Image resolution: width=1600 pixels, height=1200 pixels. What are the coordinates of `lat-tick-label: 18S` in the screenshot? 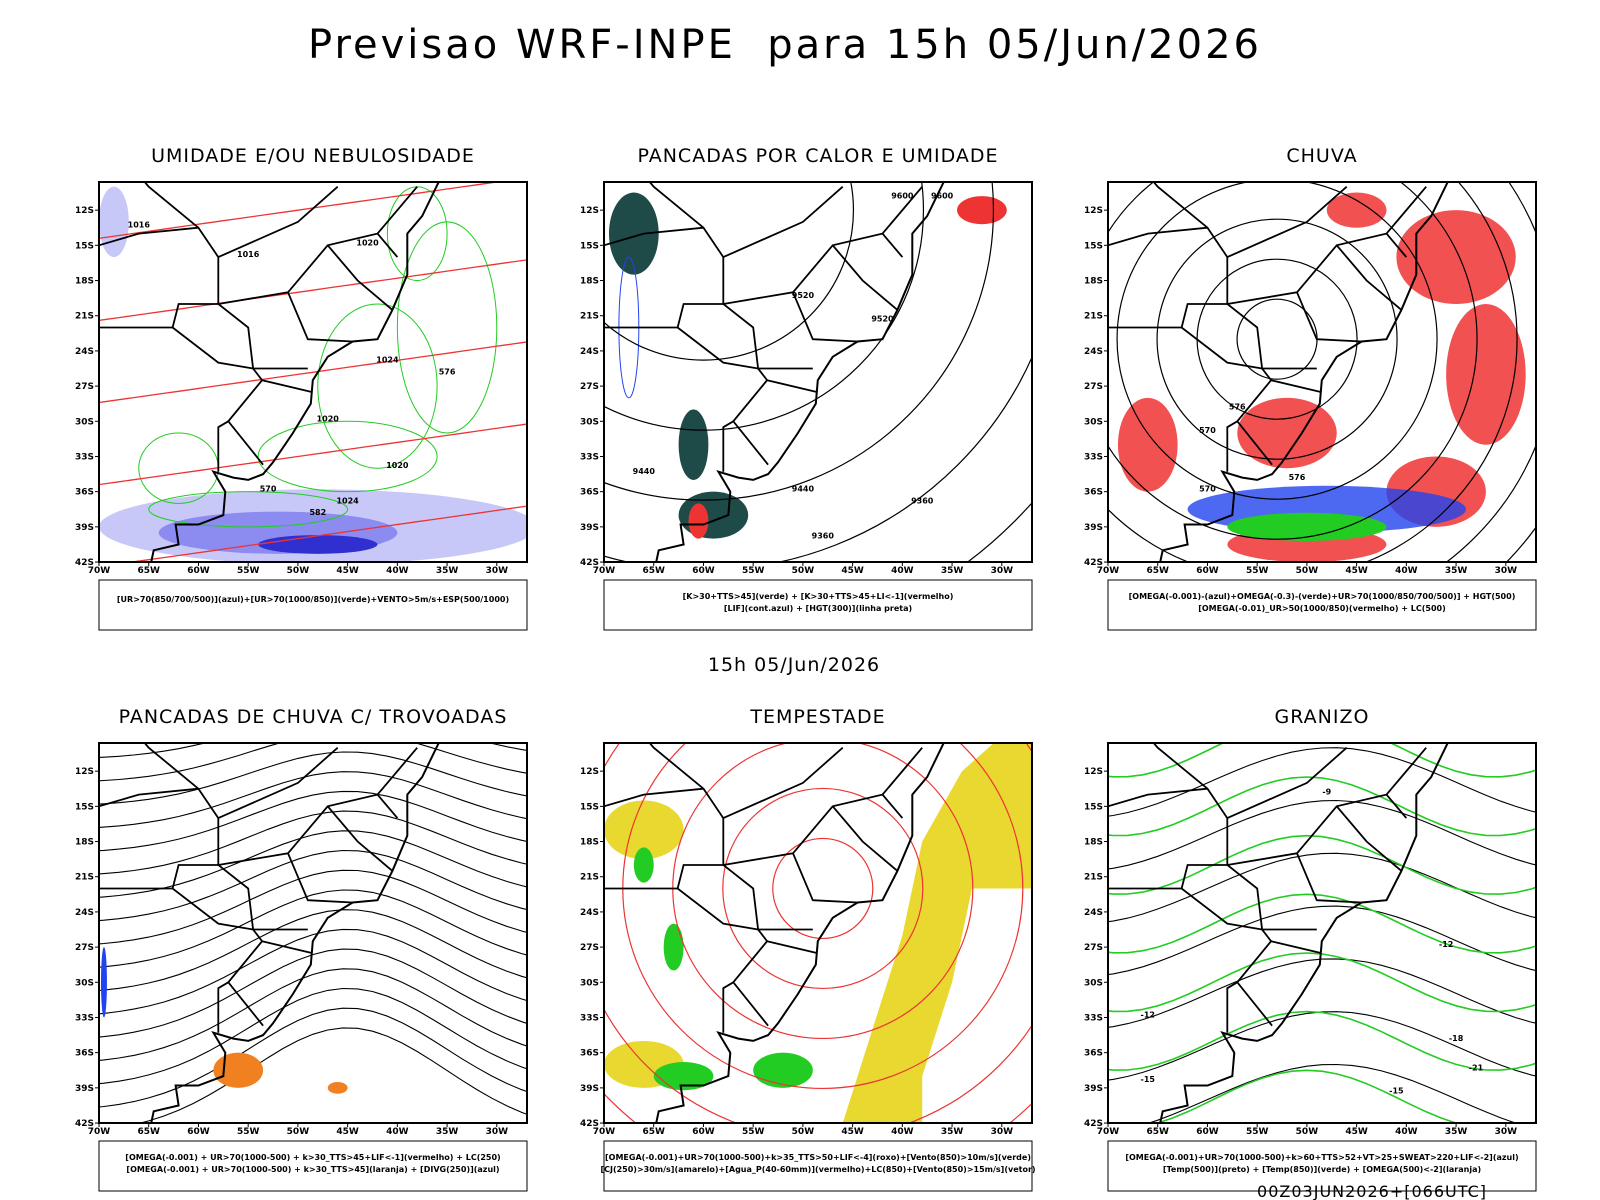 It's located at (1093, 843).